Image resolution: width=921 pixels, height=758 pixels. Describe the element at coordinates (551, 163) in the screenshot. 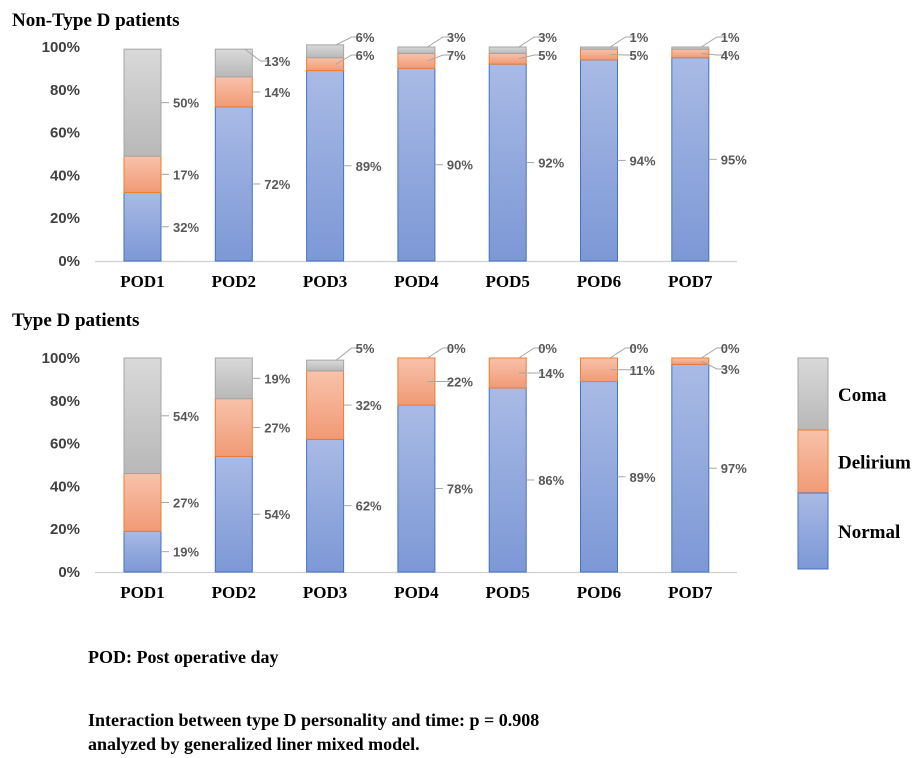

I see `data-label-normal-pod5: 92%` at that location.